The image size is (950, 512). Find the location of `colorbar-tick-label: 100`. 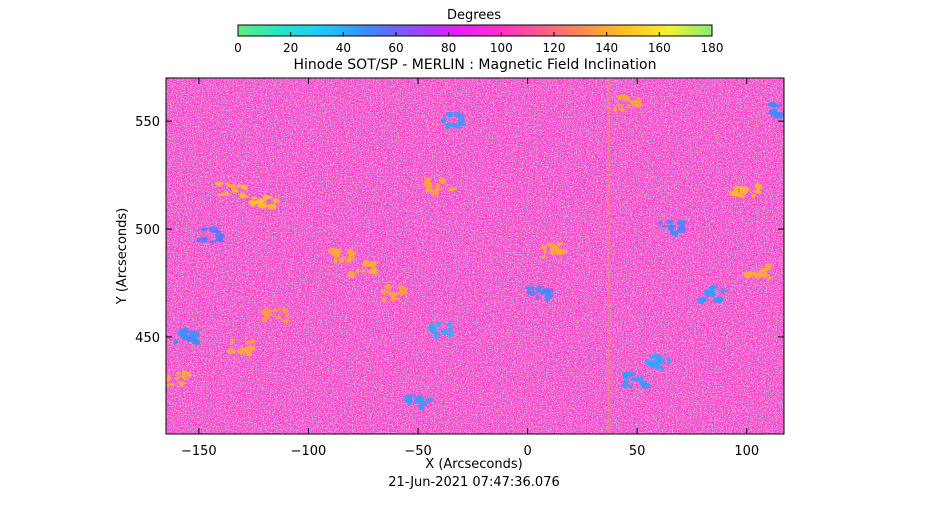

colorbar-tick-label: 100 is located at coordinates (501, 48).